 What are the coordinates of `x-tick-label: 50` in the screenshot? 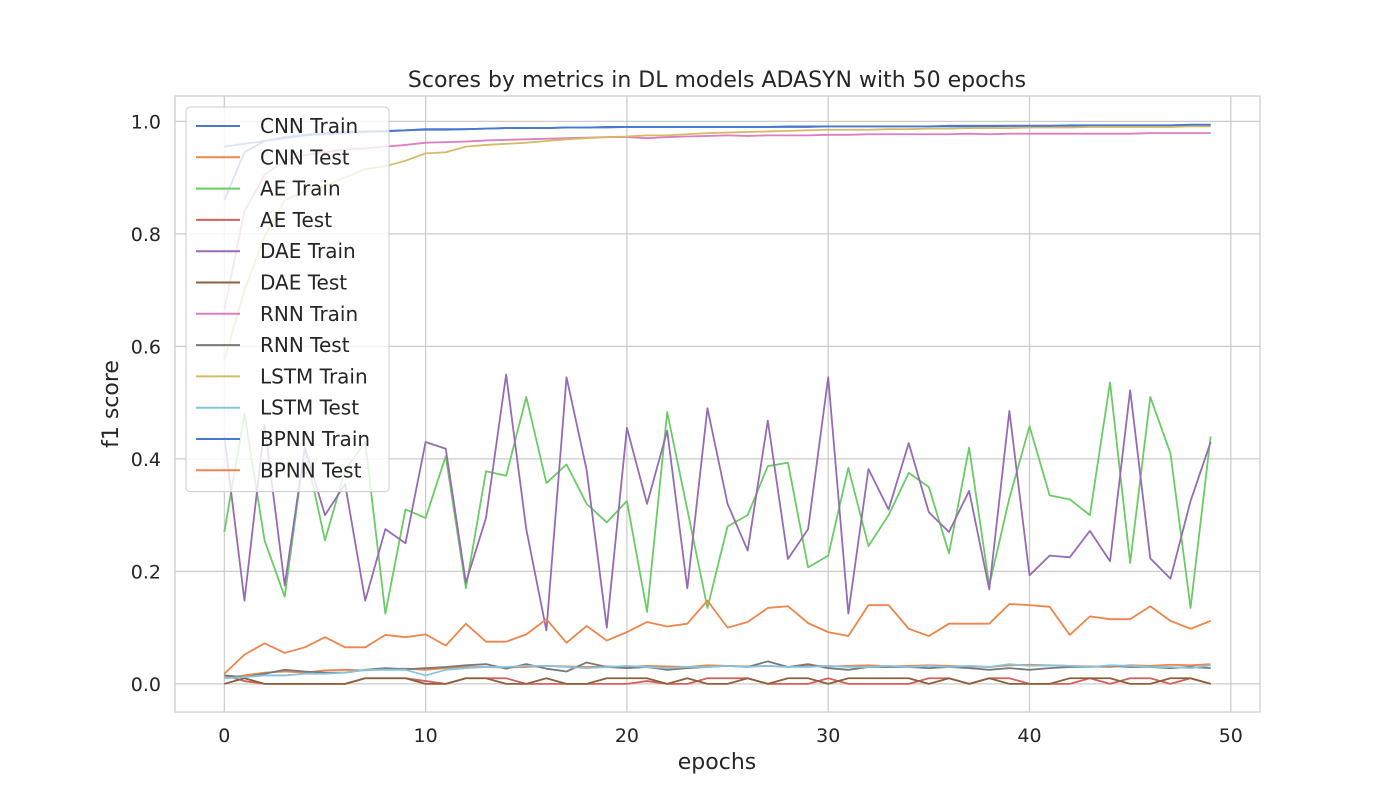 It's located at (1231, 736).